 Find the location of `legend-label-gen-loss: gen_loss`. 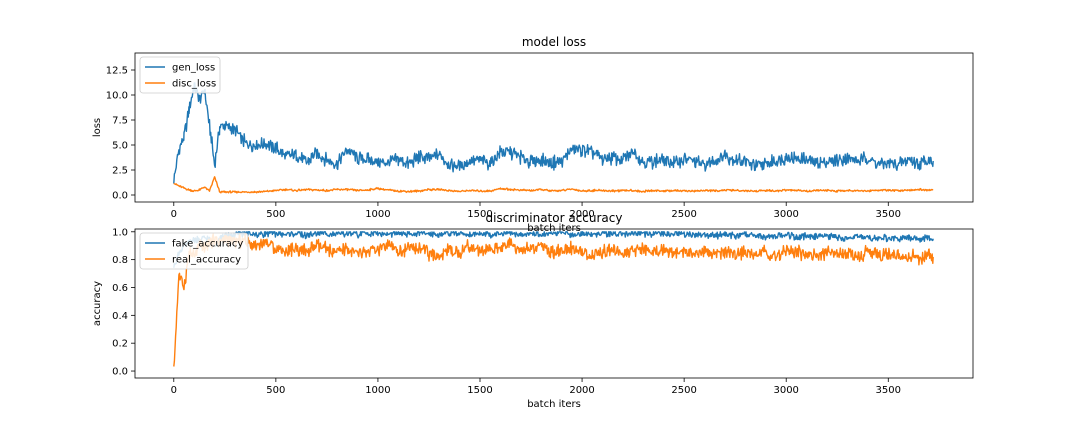

legend-label-gen-loss: gen_loss is located at coordinates (193, 68).